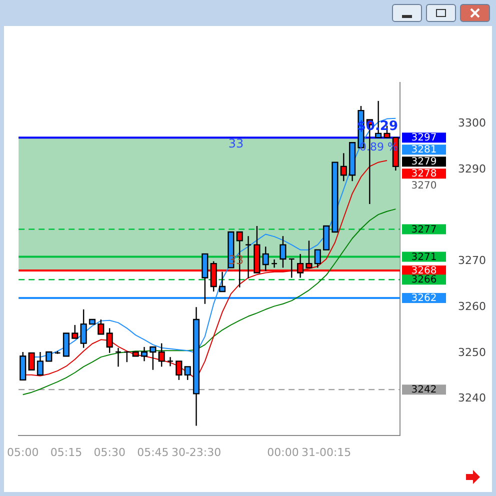  What do you see at coordinates (424, 174) in the screenshot?
I see `text: 3278` at bounding box center [424, 174].